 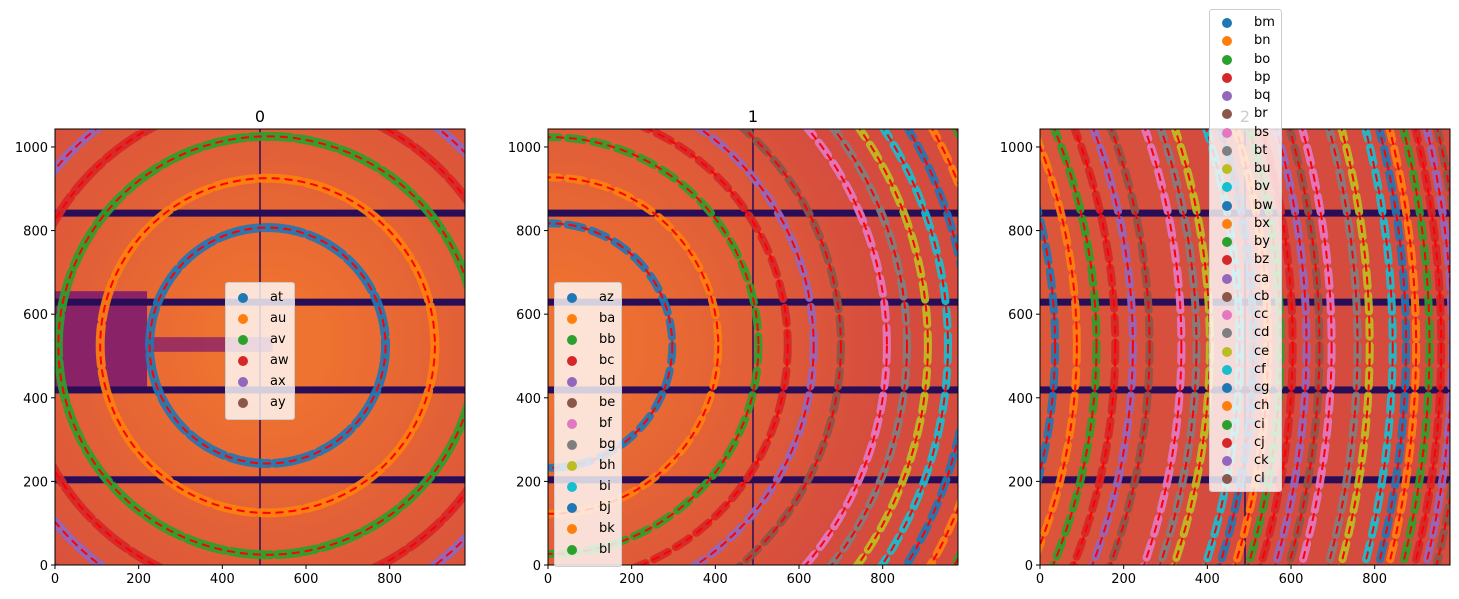 What do you see at coordinates (1059, 345) in the screenshot?
I see `ring-fit-bn` at bounding box center [1059, 345].